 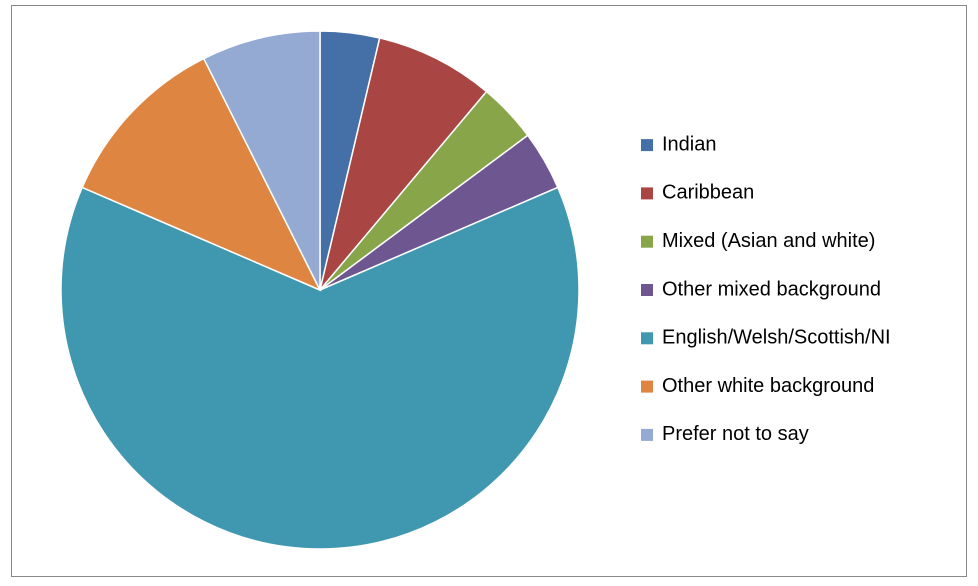 I want to click on legend-label: English/Welsh/Scottish/NI, so click(x=776, y=338).